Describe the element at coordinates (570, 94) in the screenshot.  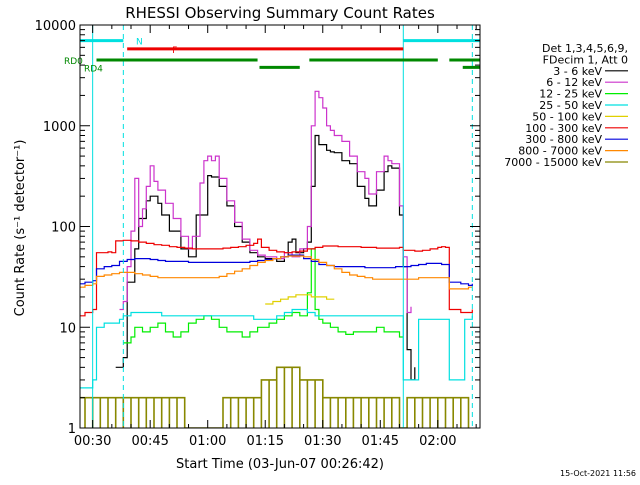
I see `legend-entry-label: 12 - 25 keV` at that location.